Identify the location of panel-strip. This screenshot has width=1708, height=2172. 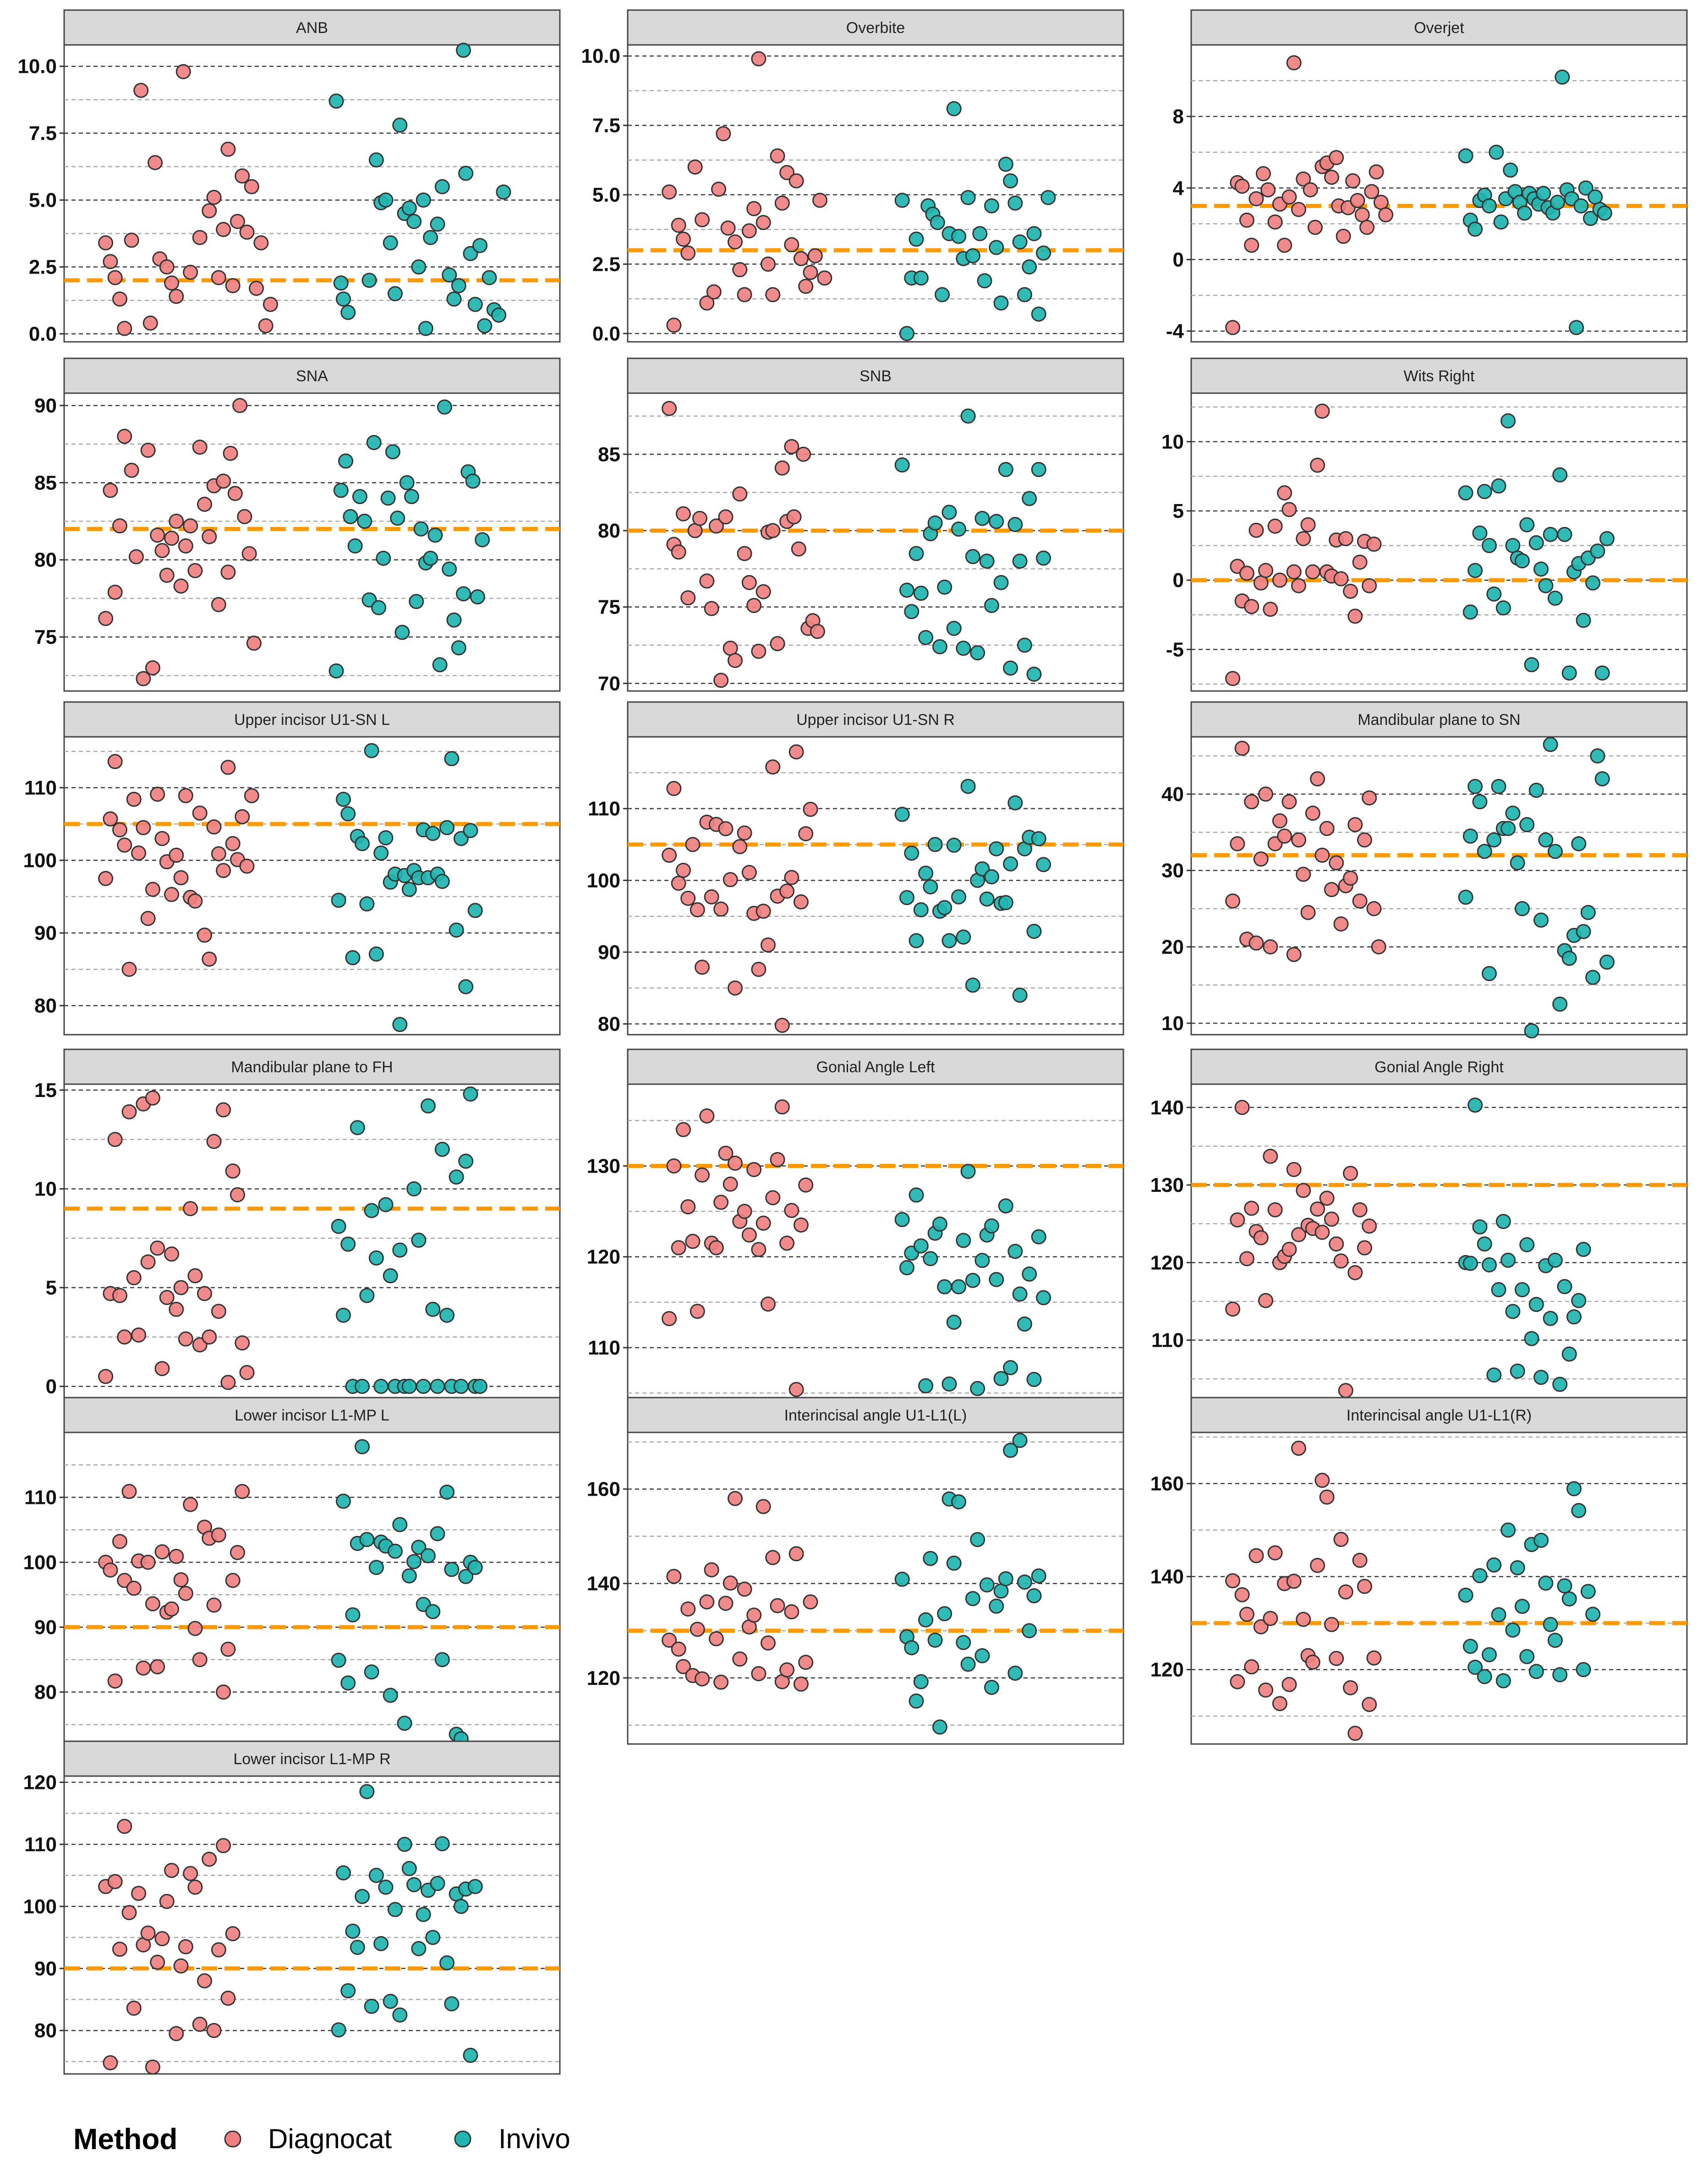
(312, 719).